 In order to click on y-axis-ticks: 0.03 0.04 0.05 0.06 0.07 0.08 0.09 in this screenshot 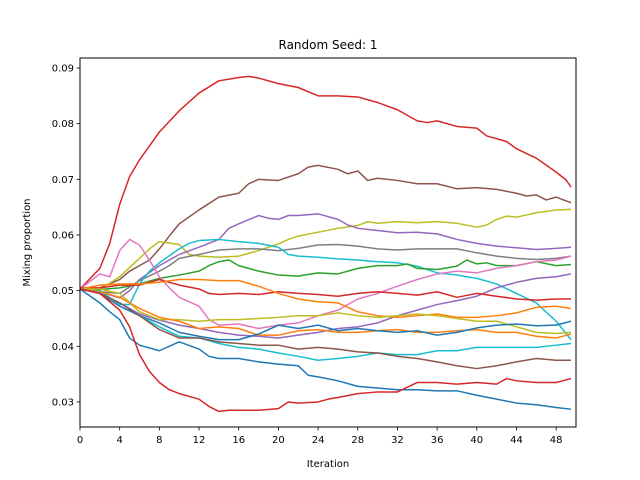, I will do `click(66, 236)`.